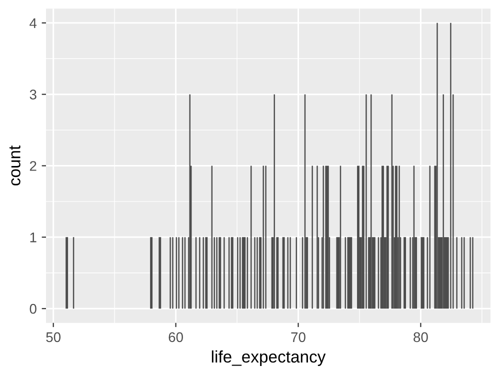  Describe the element at coordinates (298, 337) in the screenshot. I see `x-tick-label: 70` at that location.